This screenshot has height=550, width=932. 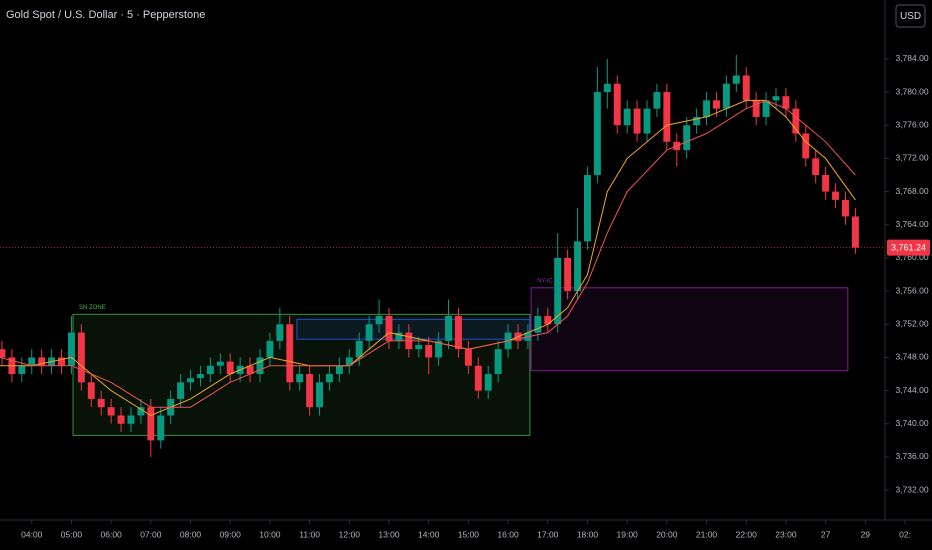 I want to click on y-tick-label: 3,732.00, so click(x=911, y=489).